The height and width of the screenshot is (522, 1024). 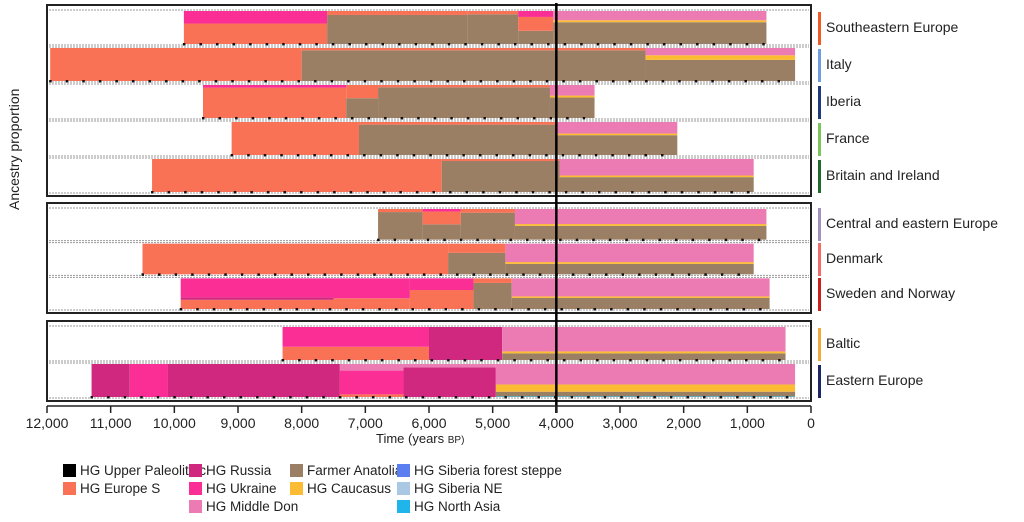 I want to click on legend-swatch, so click(x=403, y=488).